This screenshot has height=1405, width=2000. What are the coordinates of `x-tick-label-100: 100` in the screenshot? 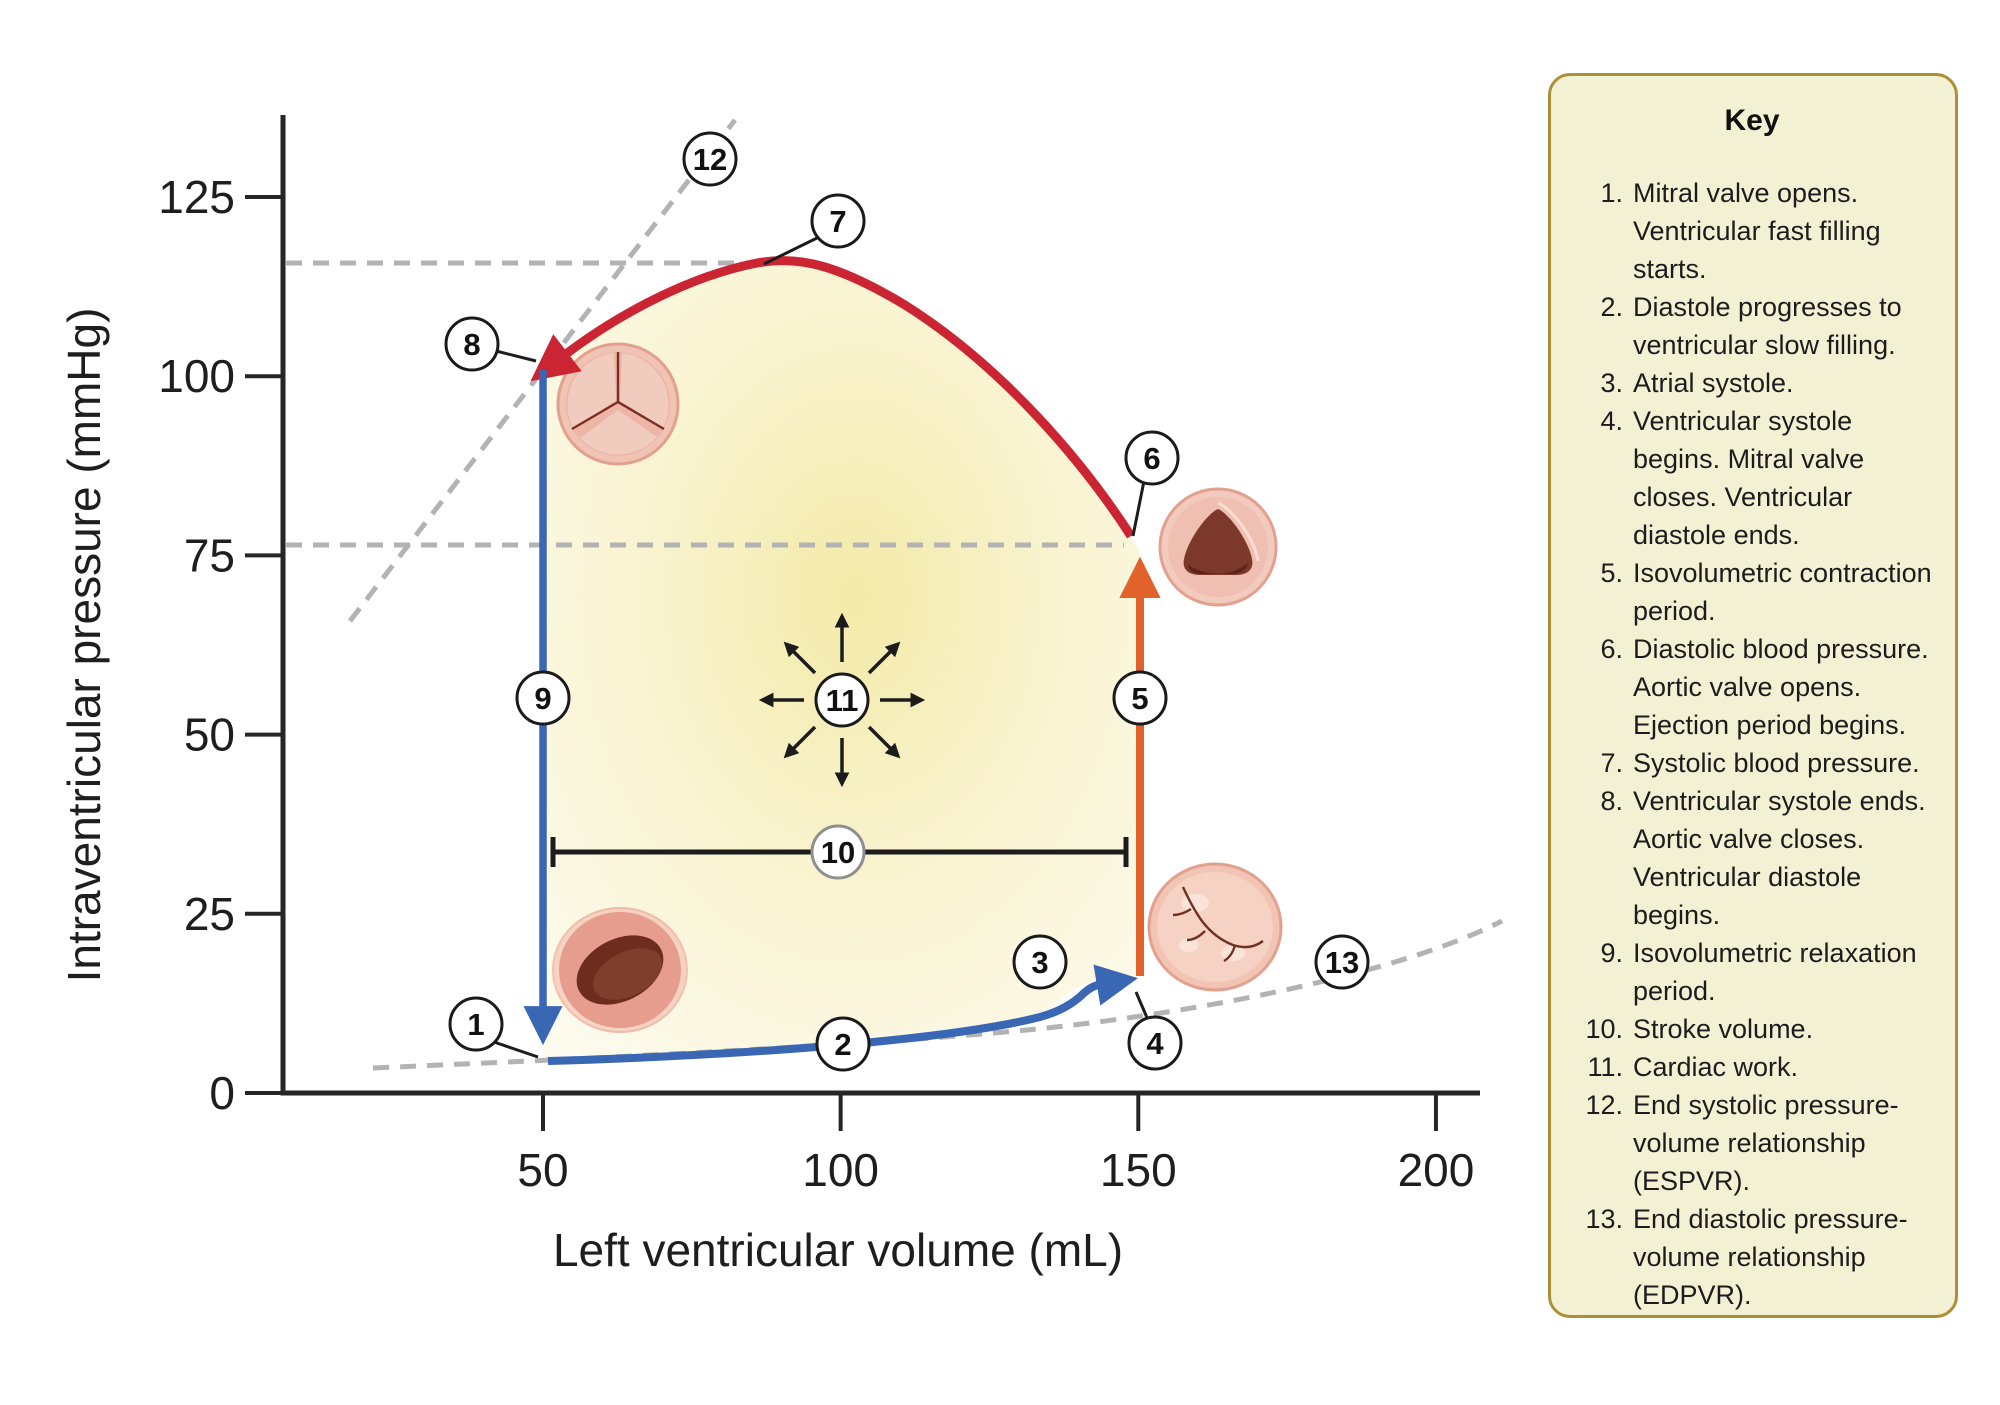 It's located at (840, 1170).